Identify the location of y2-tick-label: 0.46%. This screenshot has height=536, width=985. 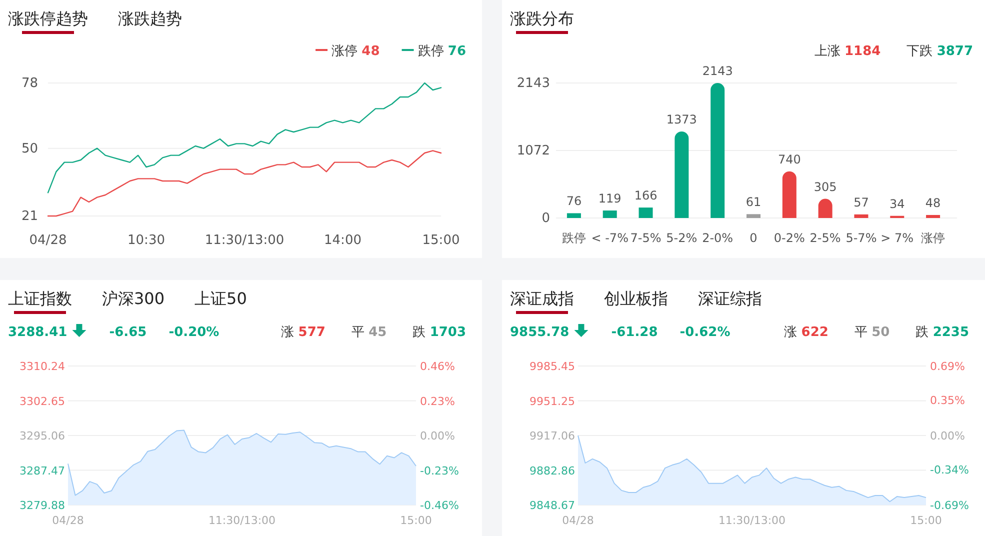
(437, 366).